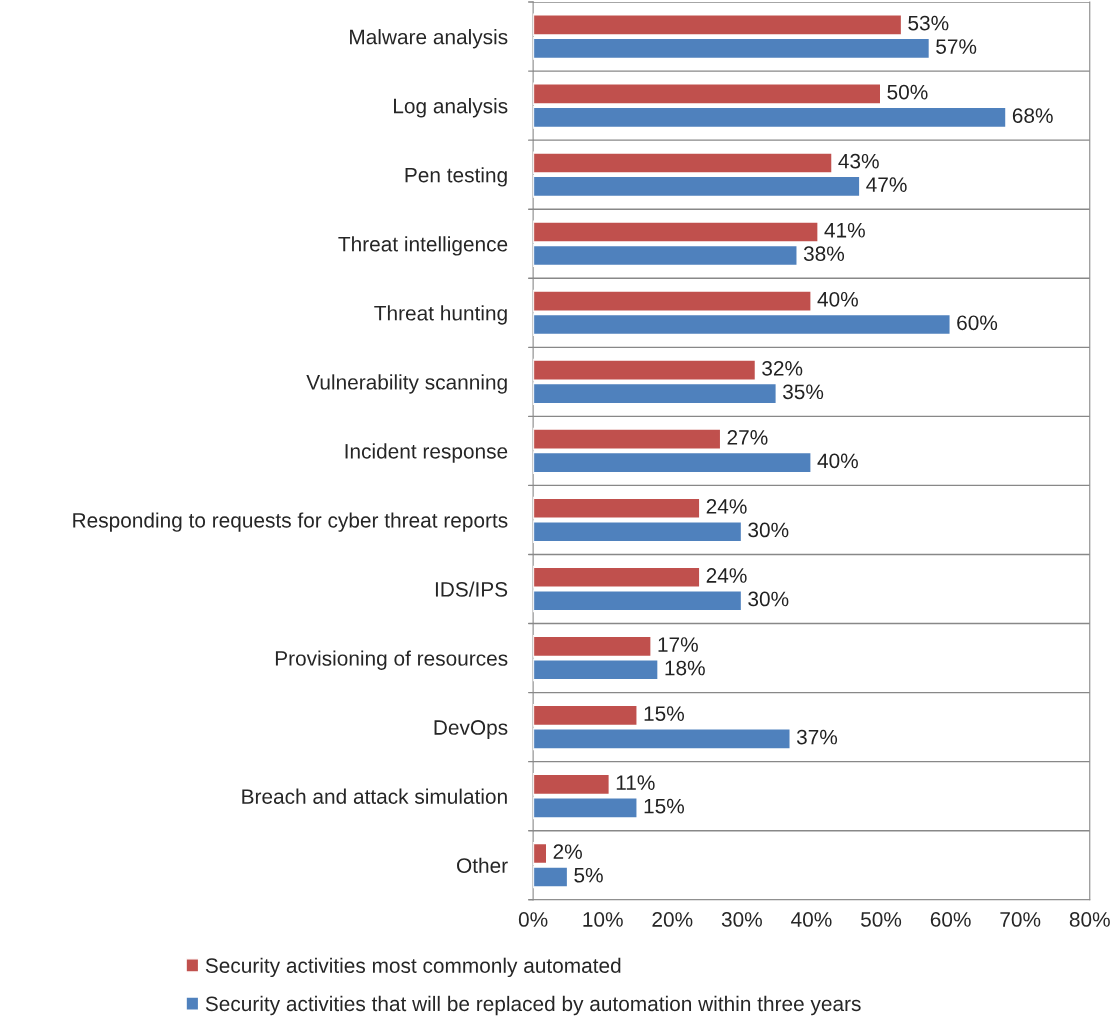 The width and height of the screenshot is (1120, 1033). What do you see at coordinates (456, 177) in the screenshot?
I see `y-tick-label: Pen testing` at bounding box center [456, 177].